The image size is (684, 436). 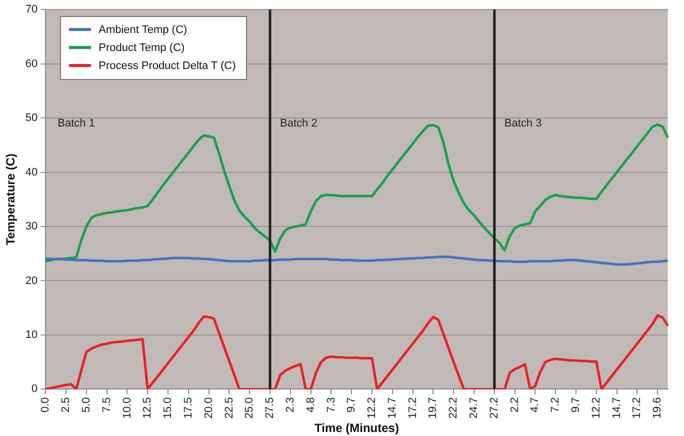 I want to click on legend-label: Product Temp (C), so click(x=141, y=48).